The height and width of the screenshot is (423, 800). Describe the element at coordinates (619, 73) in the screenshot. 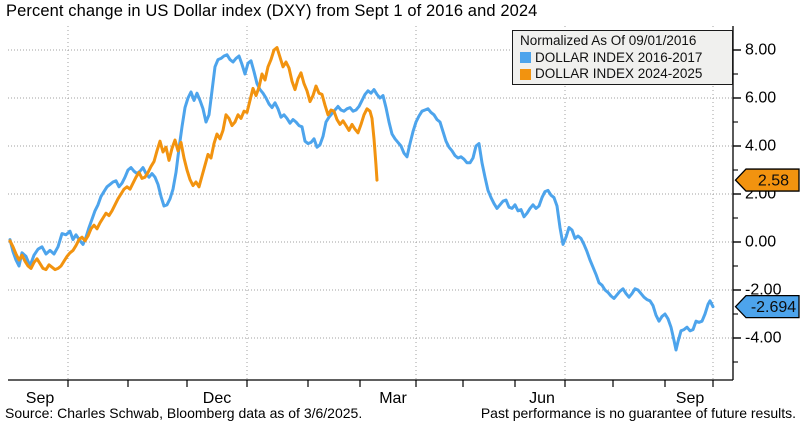

I see `legend-entry-label: DOLLAR INDEX 2024-2025` at that location.